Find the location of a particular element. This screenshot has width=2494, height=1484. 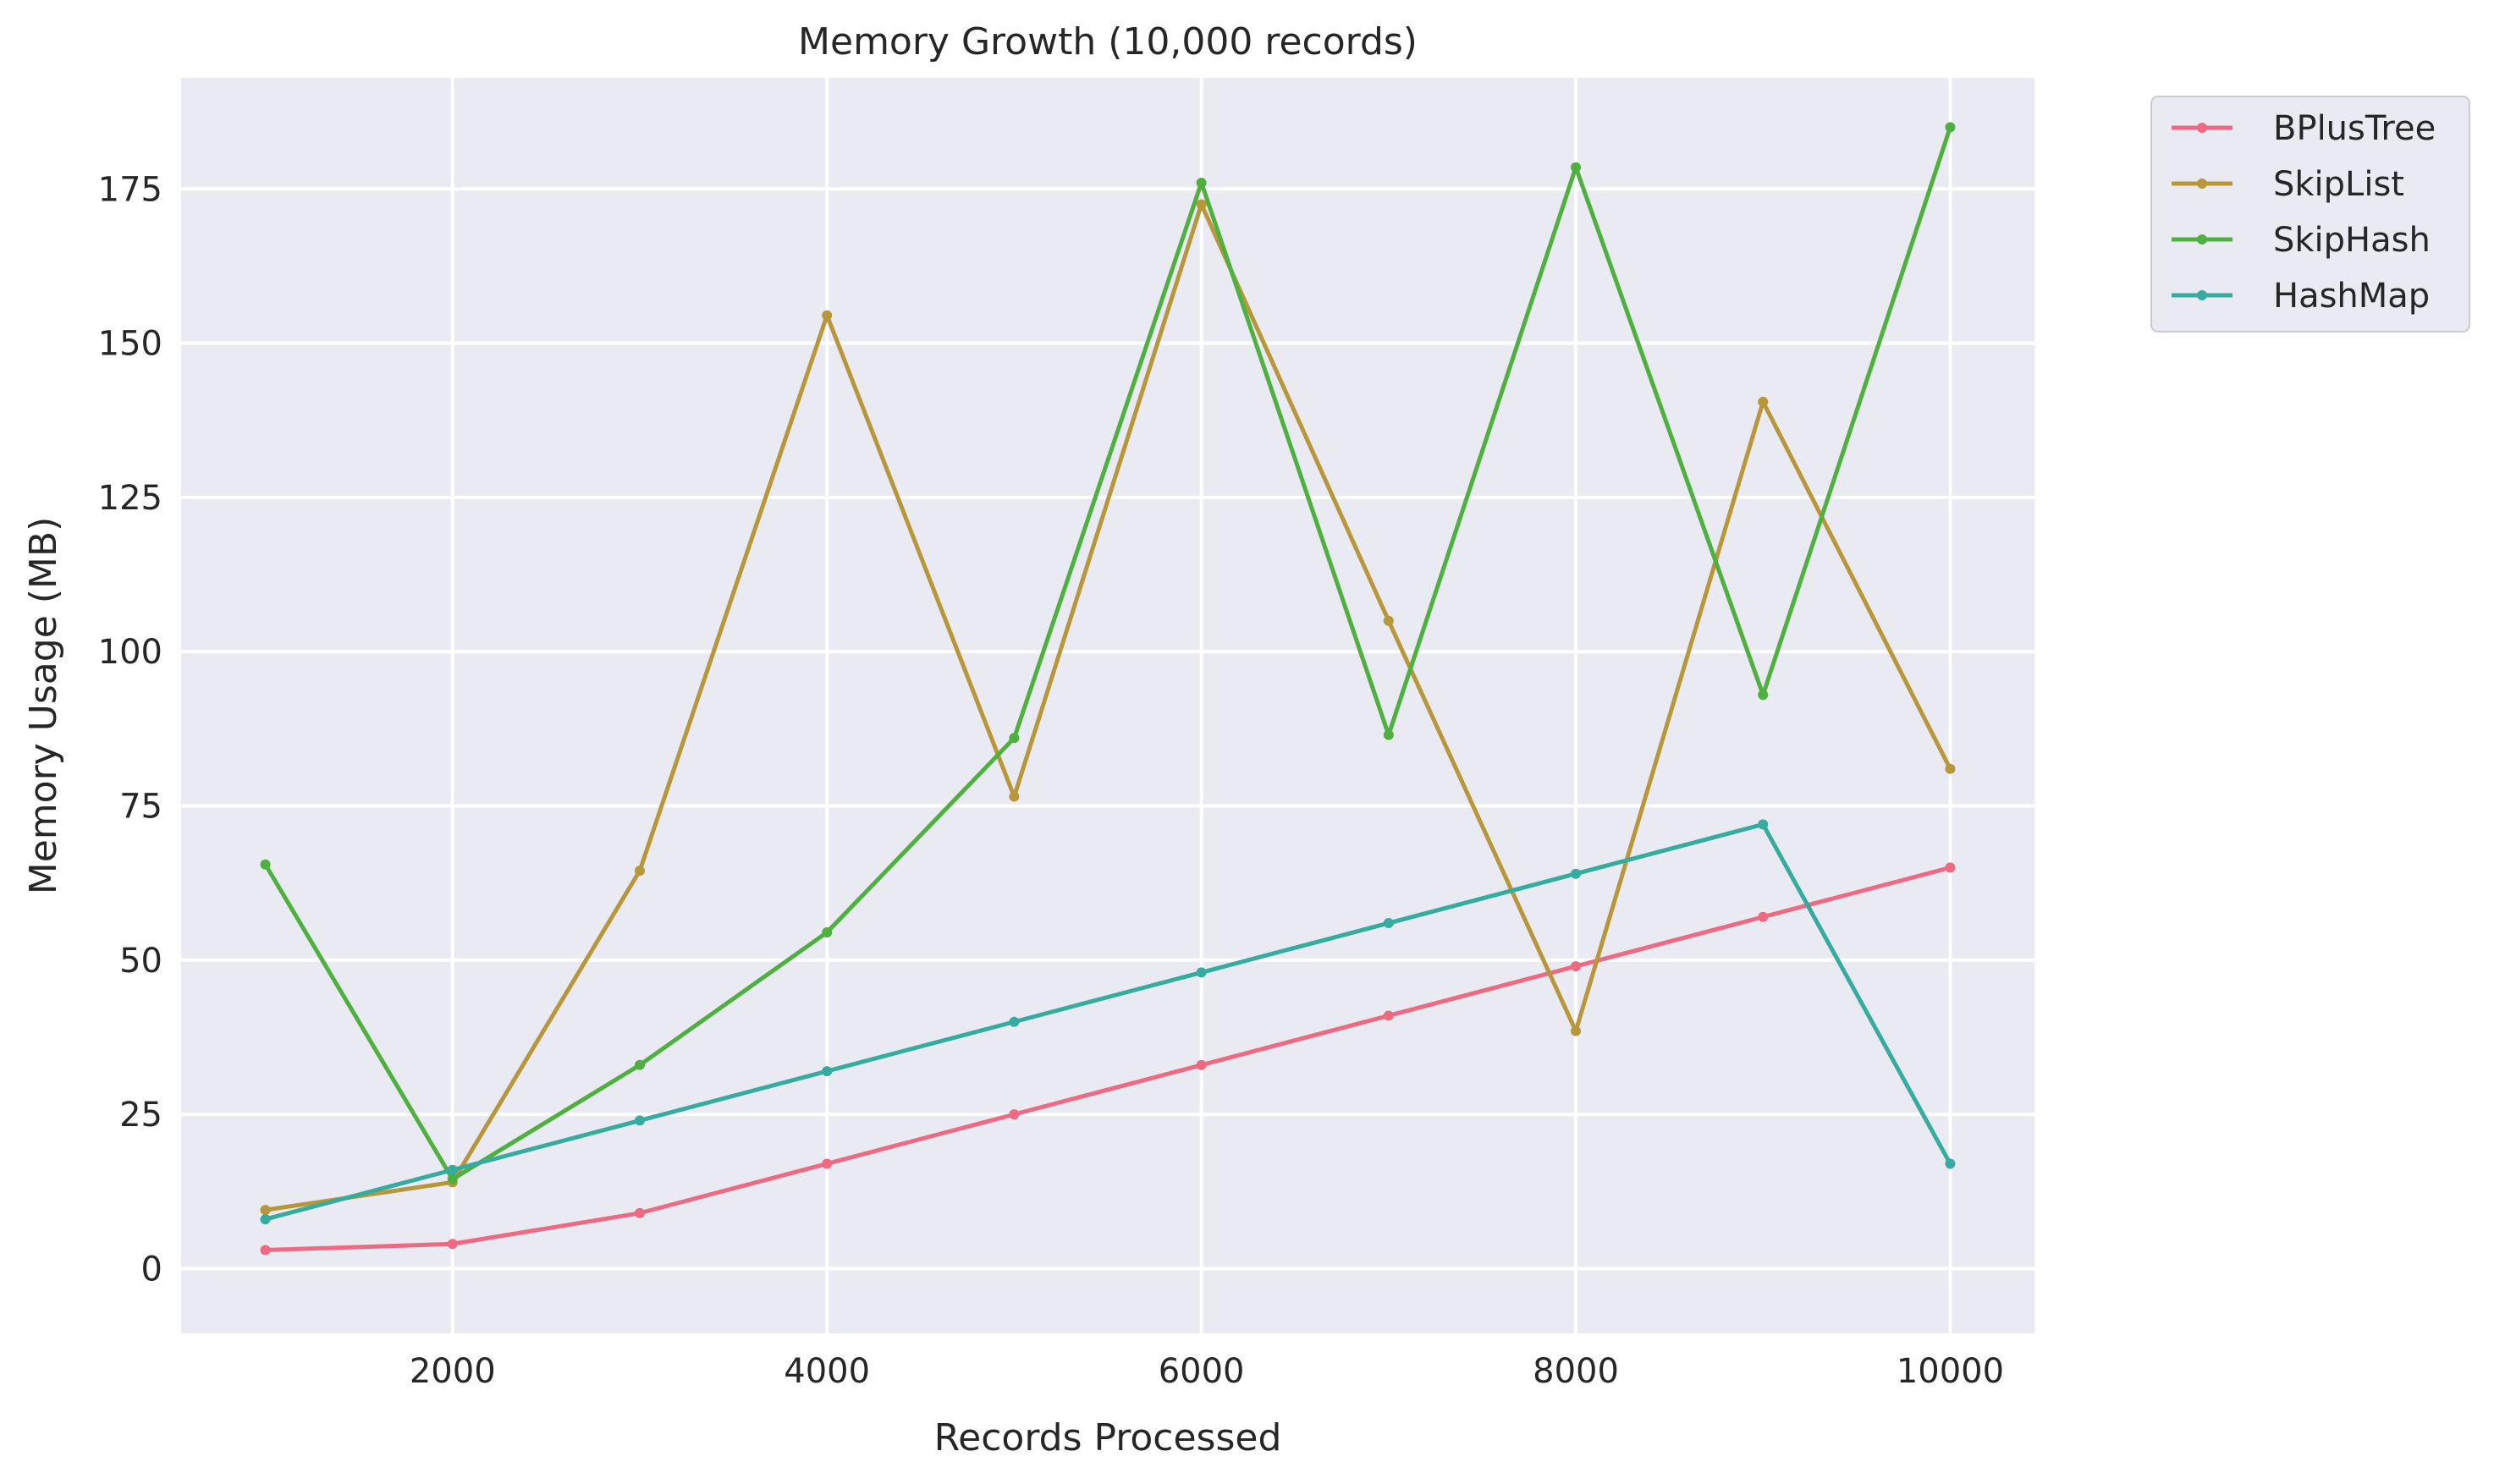

legend-label: SkipList is located at coordinates (2338, 184).